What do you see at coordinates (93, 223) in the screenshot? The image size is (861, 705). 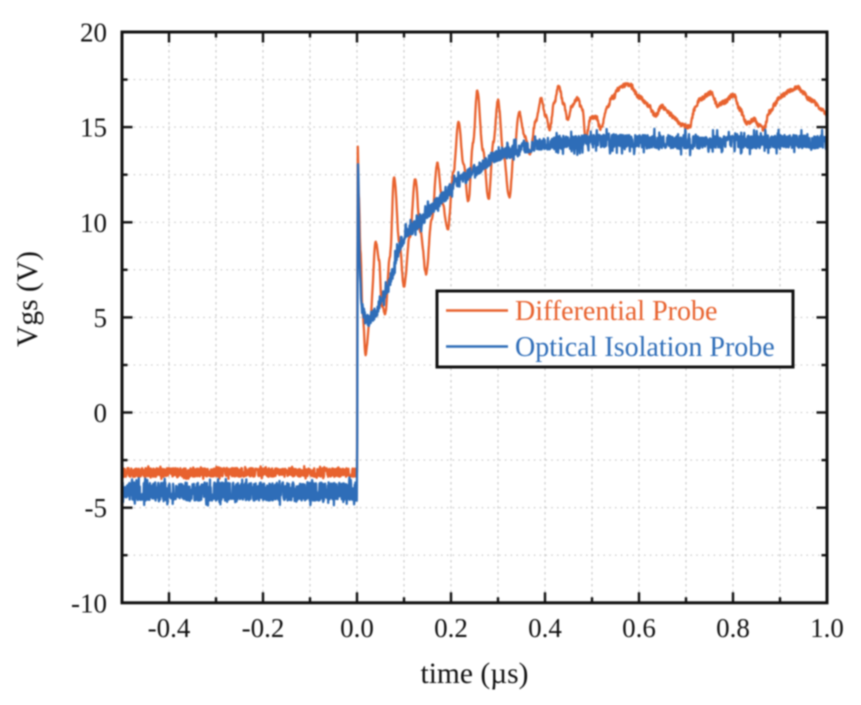 I see `svg-text: 10` at bounding box center [93, 223].